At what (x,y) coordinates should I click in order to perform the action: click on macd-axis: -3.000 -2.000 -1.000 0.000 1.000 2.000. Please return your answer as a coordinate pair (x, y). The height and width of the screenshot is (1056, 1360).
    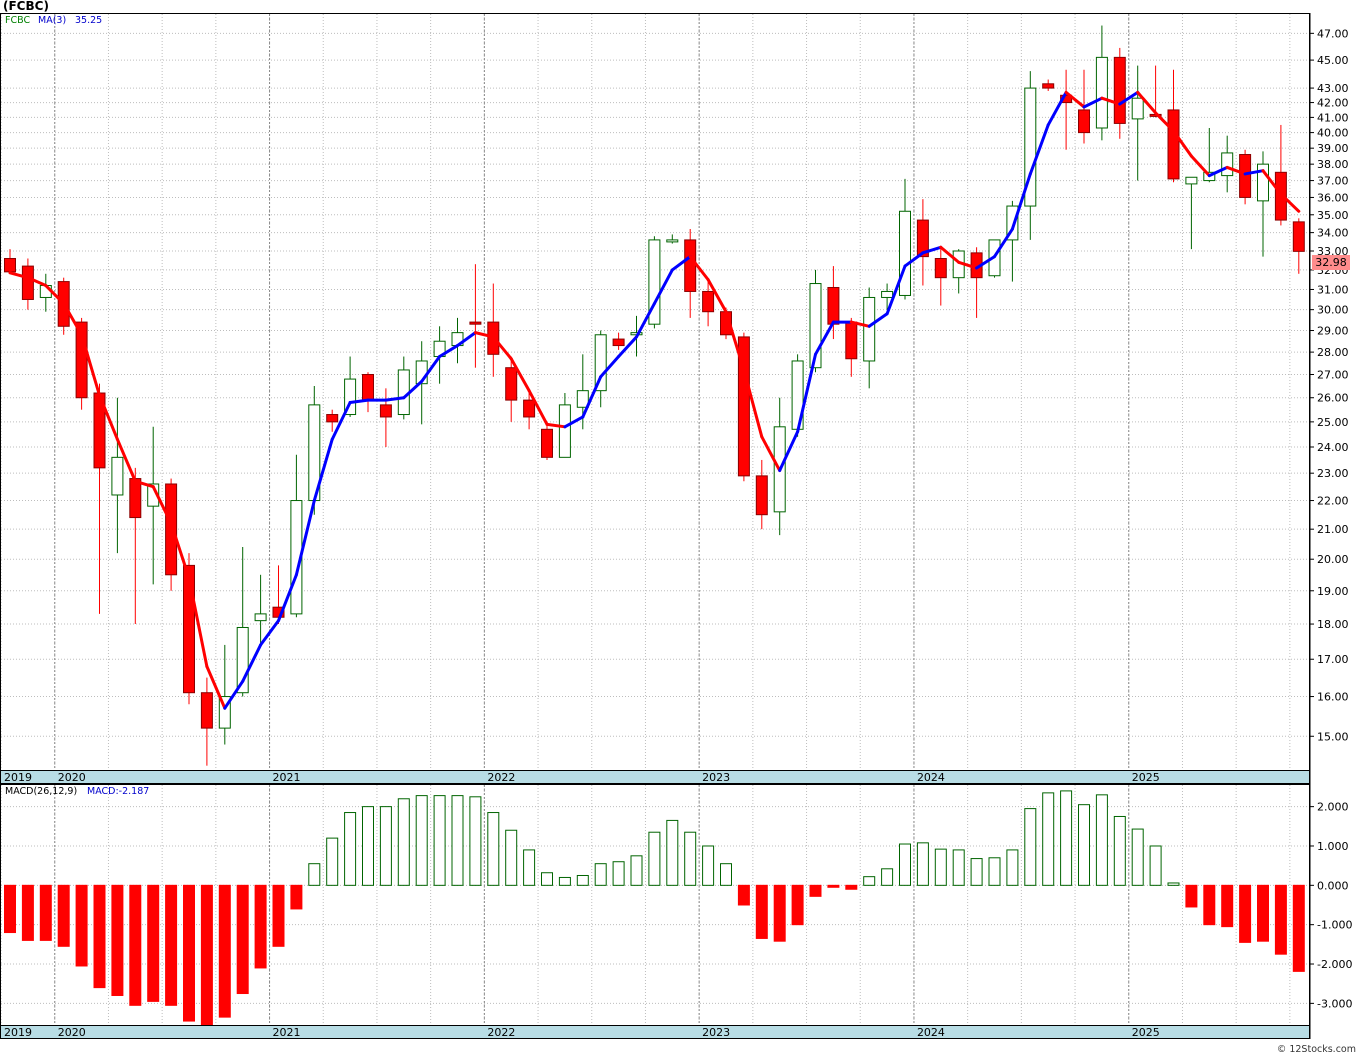
    Looking at the image, I should click on (1331, 905).